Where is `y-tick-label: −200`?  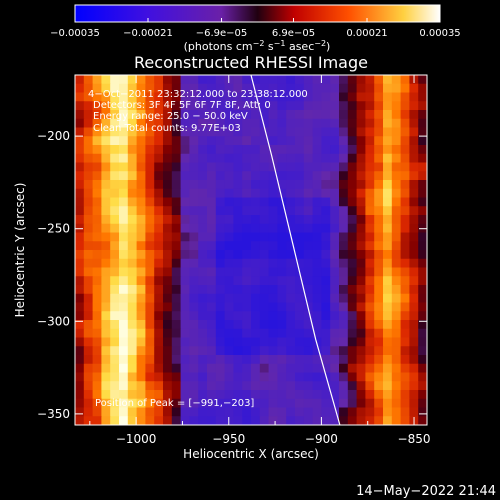 y-tick-label: −200 is located at coordinates (53, 136).